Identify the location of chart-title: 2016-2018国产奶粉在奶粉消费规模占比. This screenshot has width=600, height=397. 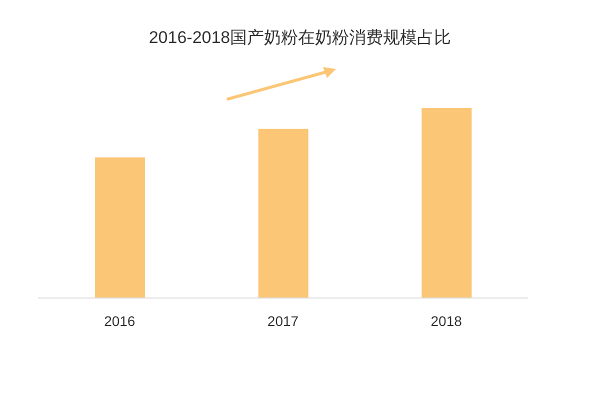
(300, 38).